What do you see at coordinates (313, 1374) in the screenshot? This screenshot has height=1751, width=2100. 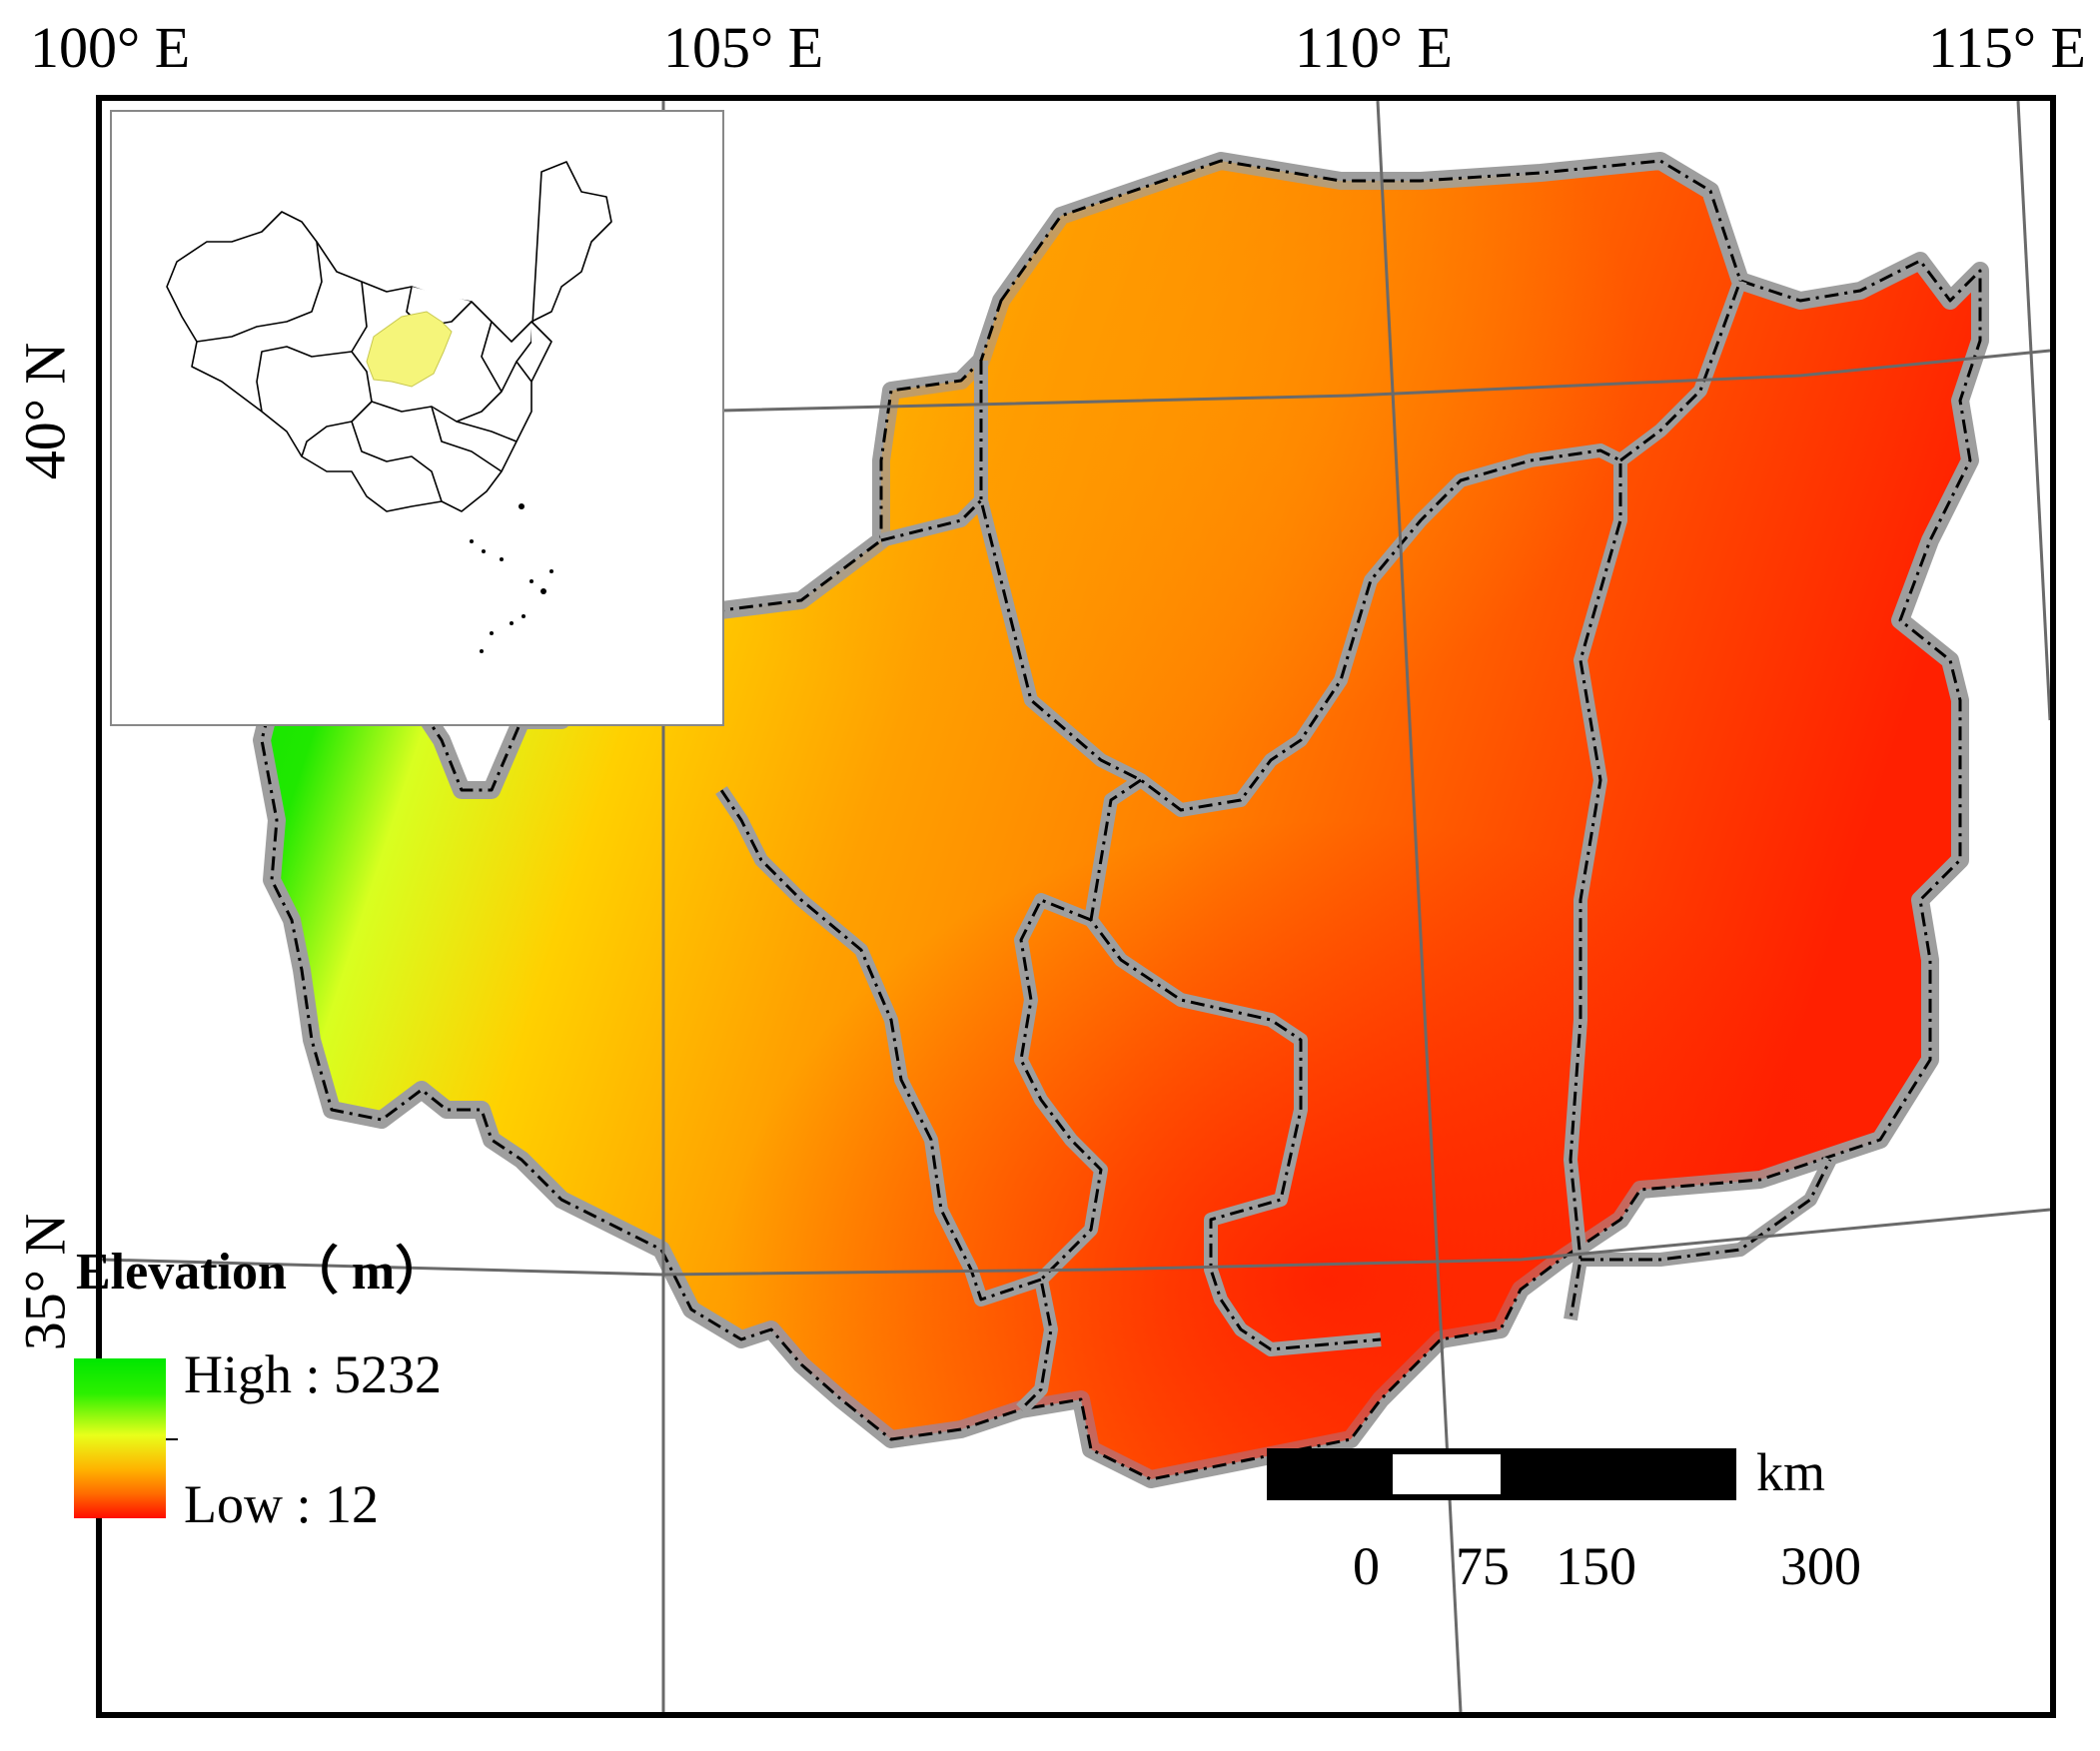 I see `legend-high-label: High : 5232` at bounding box center [313, 1374].